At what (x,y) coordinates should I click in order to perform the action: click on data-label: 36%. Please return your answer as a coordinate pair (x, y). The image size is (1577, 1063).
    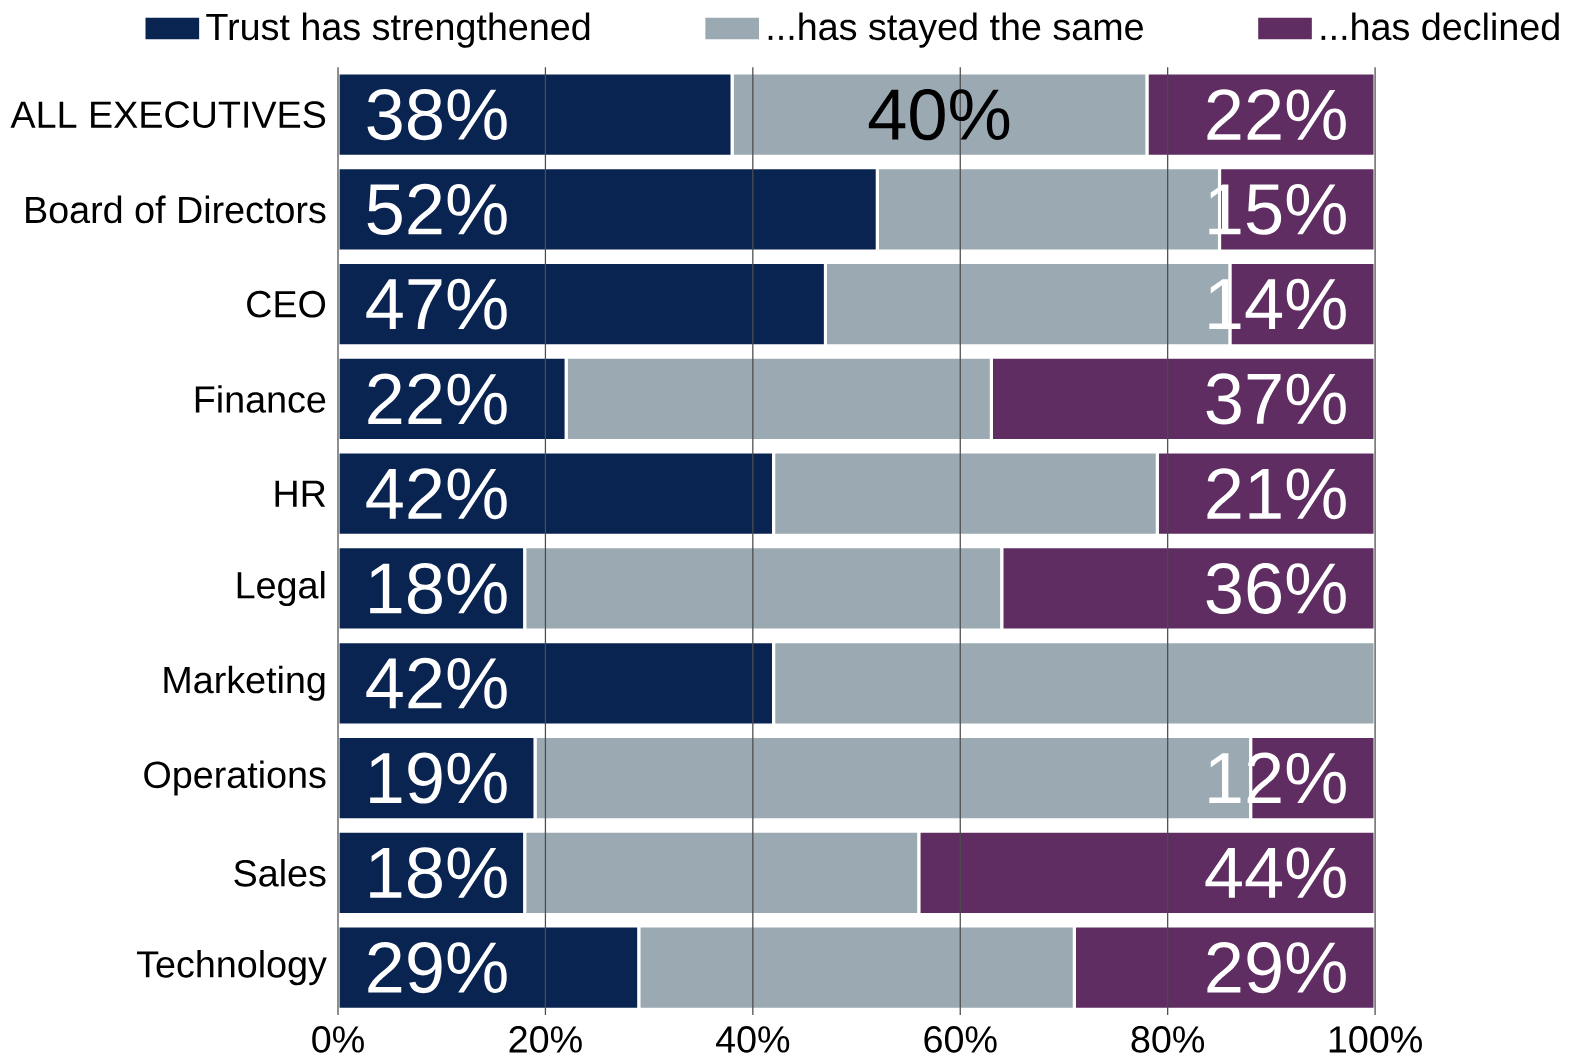
    Looking at the image, I should click on (1276, 588).